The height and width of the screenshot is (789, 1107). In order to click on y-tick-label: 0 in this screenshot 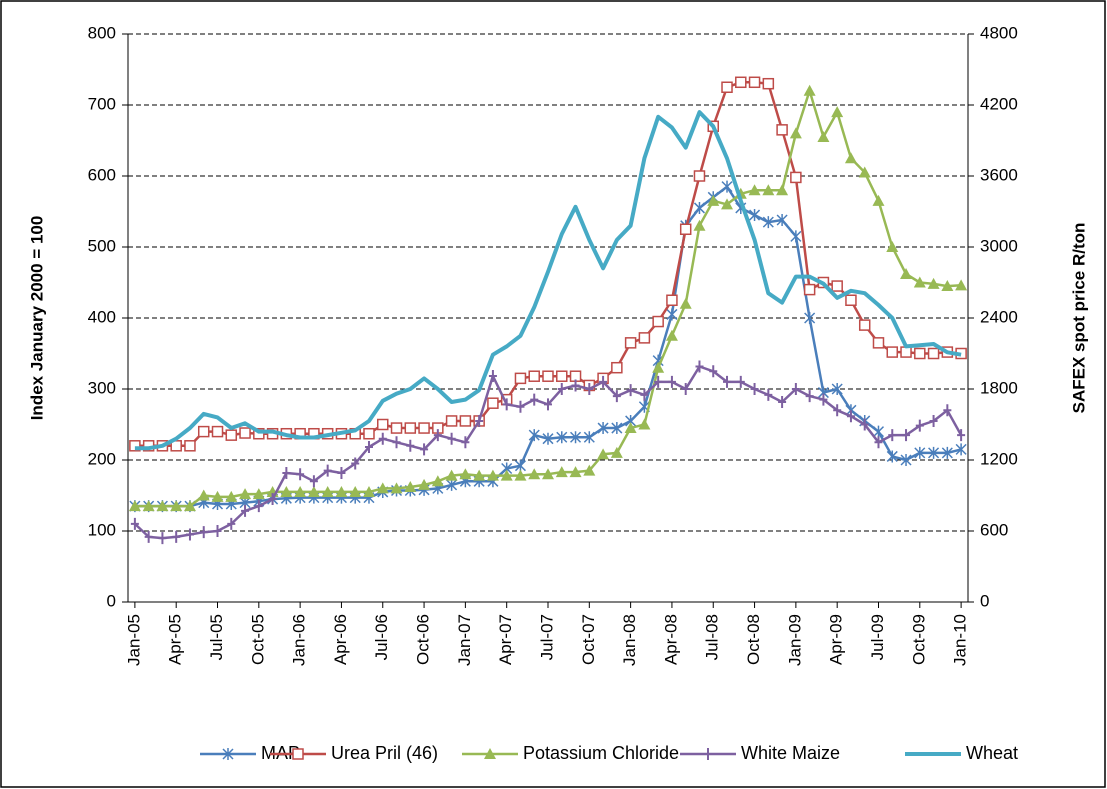, I will do `click(111, 600)`.